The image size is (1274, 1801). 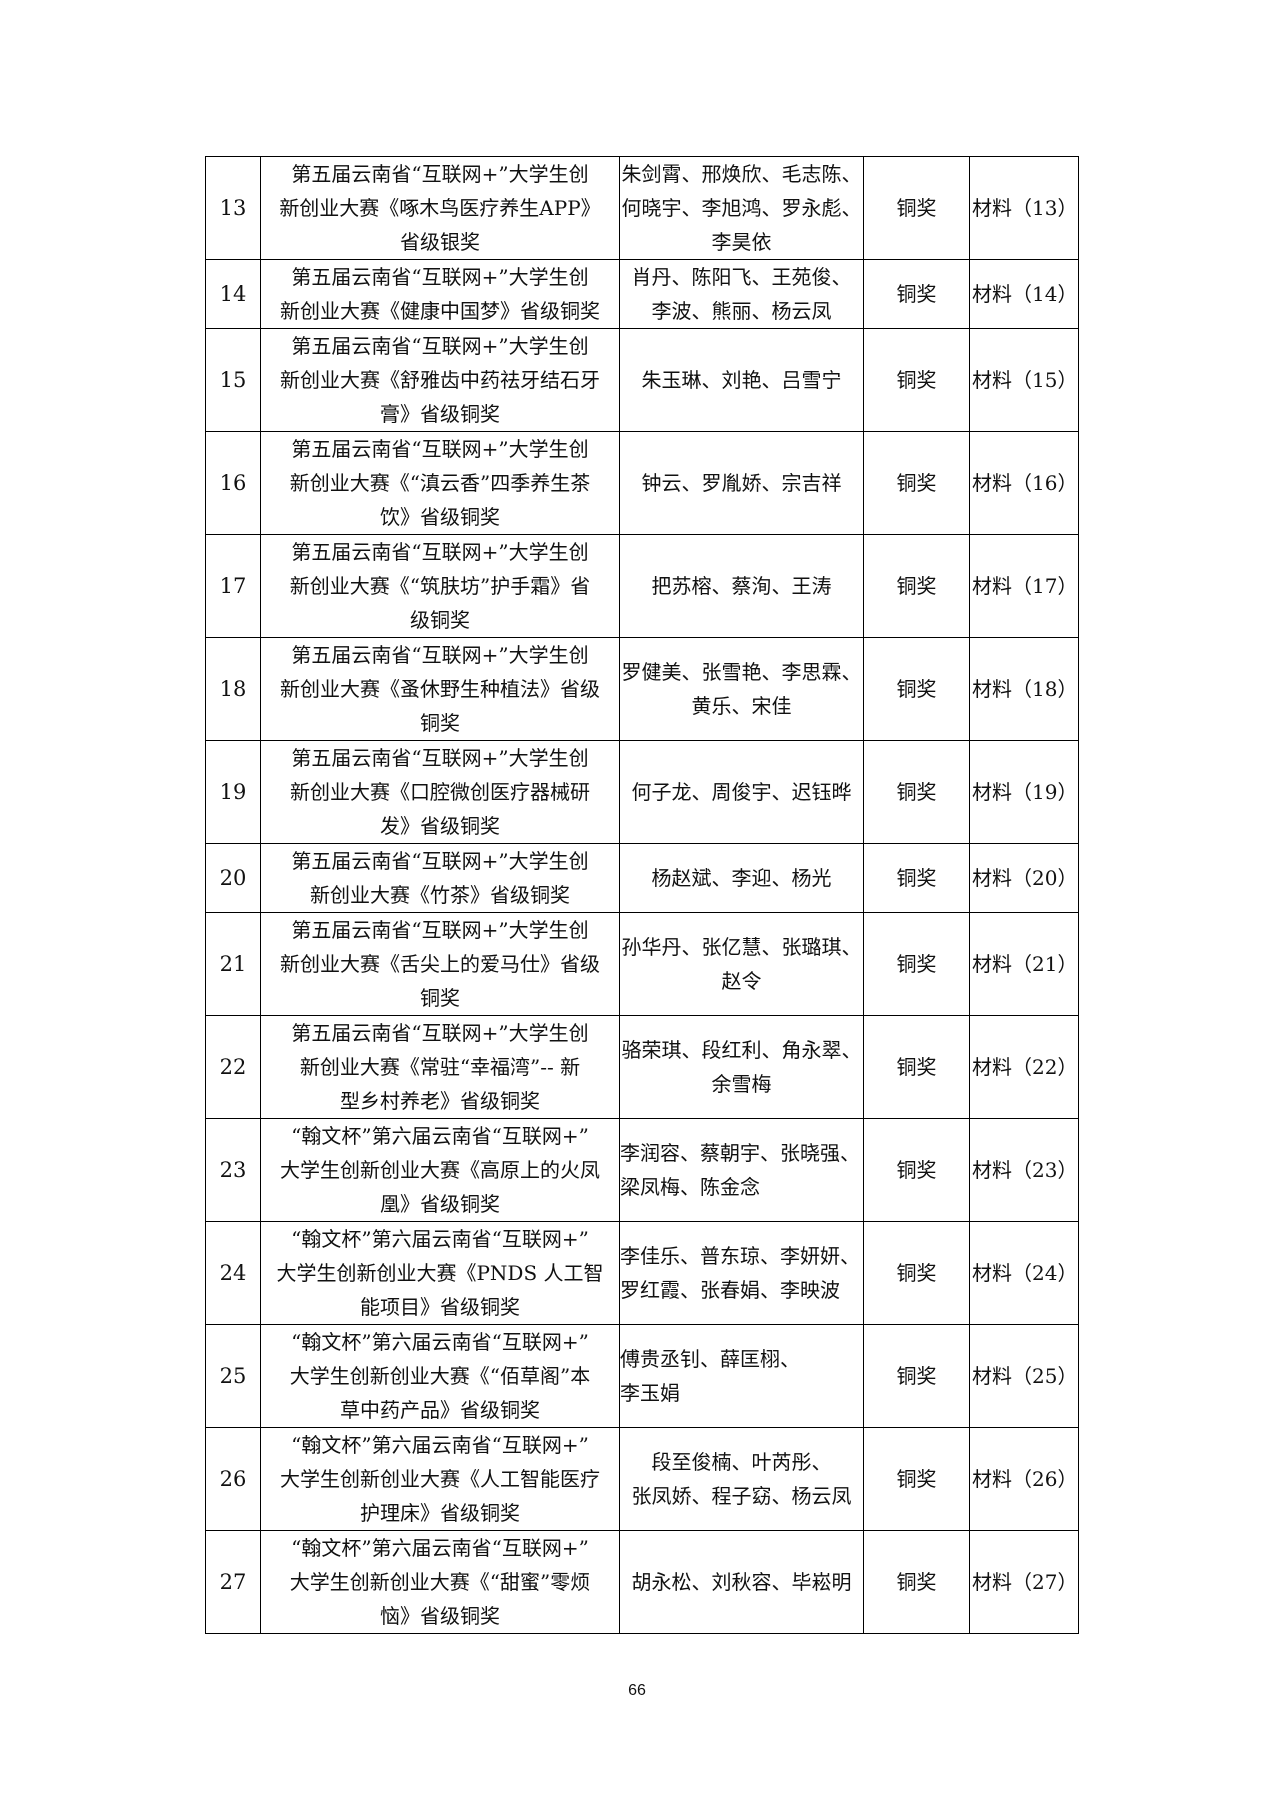 I want to click on page-number: 66, so click(x=637, y=1690).